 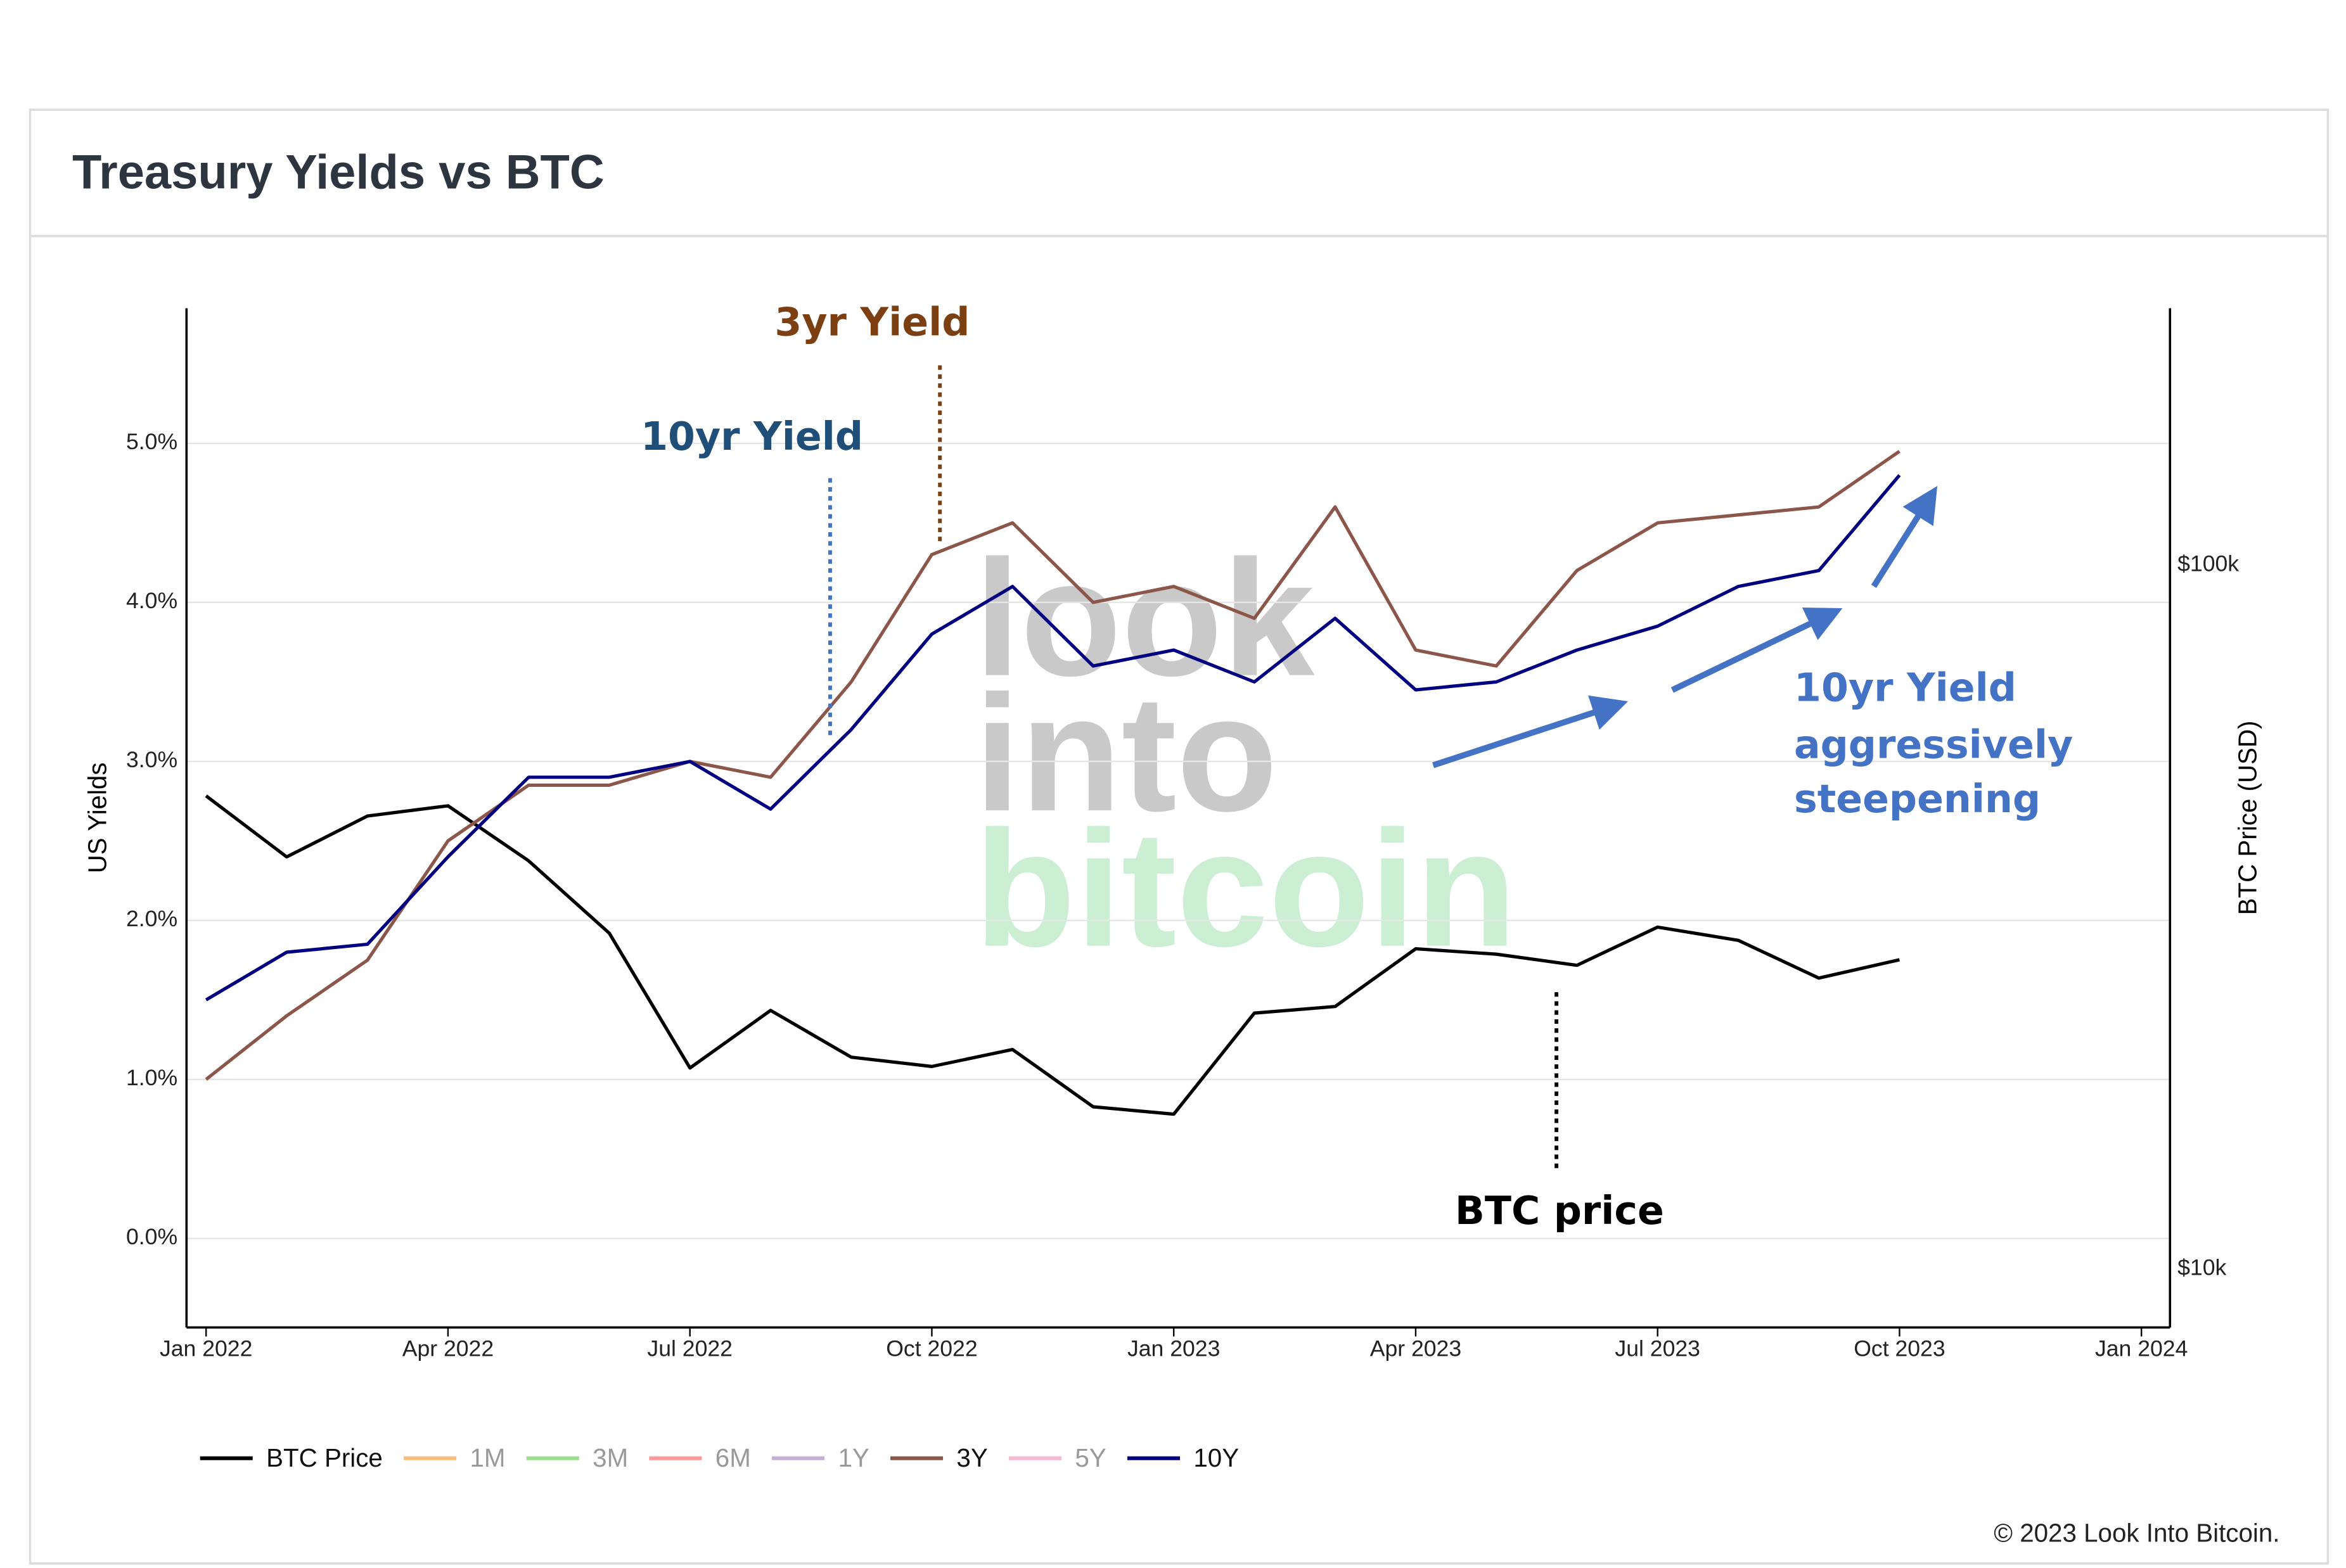 What do you see at coordinates (2201, 1267) in the screenshot?
I see `y2-tick-label: $10k` at bounding box center [2201, 1267].